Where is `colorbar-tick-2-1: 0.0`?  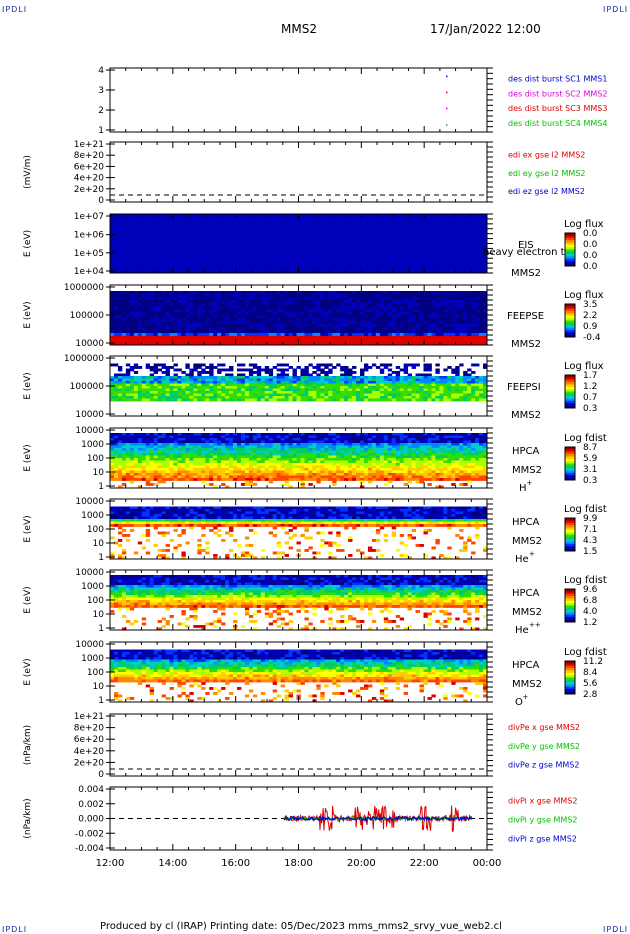
colorbar-tick-2-1: 0.0 is located at coordinates (590, 245).